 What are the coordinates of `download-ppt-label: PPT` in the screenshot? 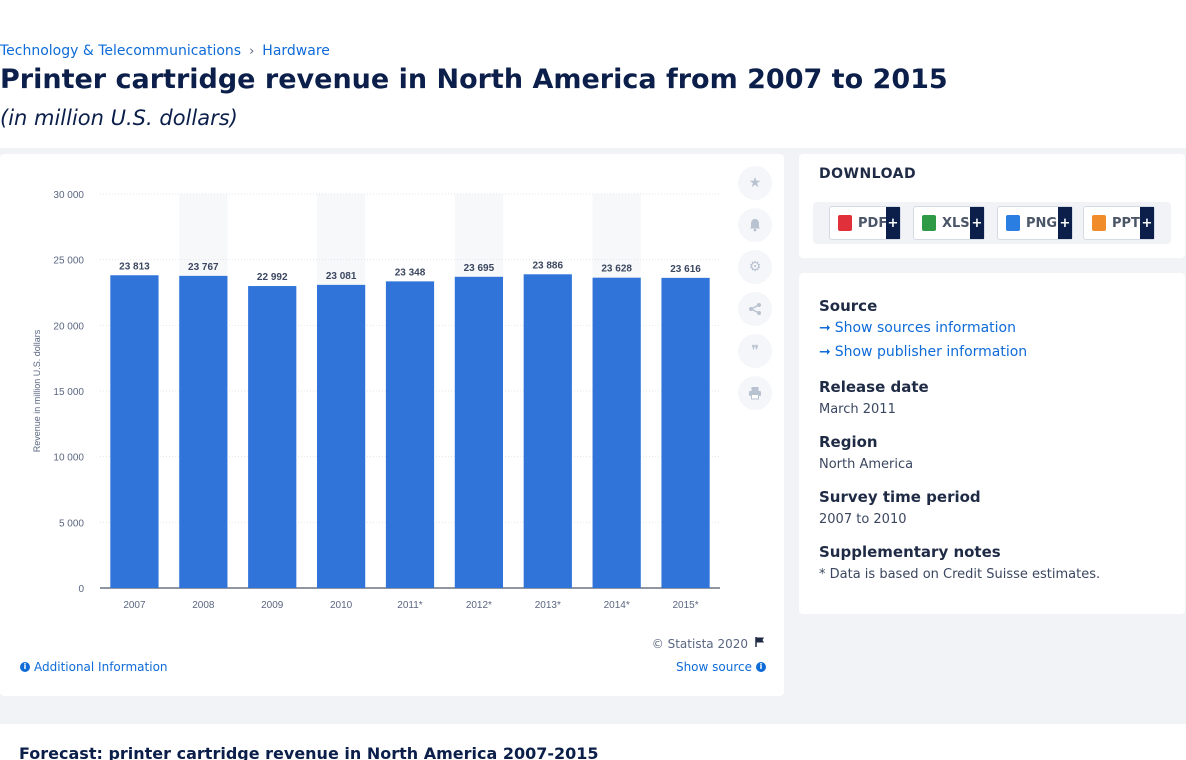 It's located at (1126, 223).